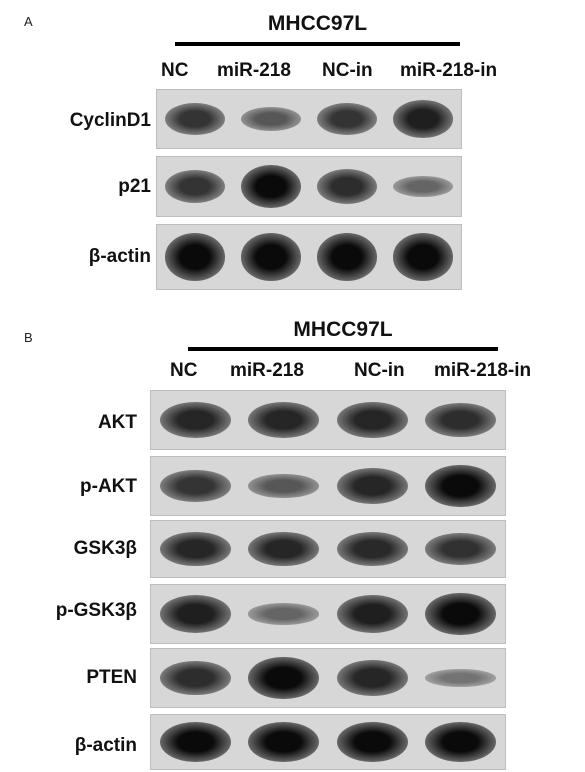  I want to click on protein-label: AKT, so click(117, 422).